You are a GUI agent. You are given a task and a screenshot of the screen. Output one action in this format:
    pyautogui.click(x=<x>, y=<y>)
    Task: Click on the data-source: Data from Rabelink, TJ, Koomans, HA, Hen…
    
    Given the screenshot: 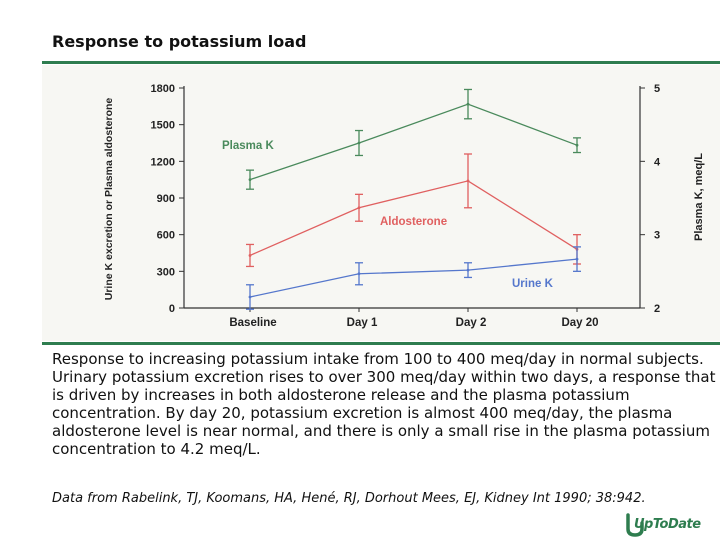 What is the action you would take?
    pyautogui.click(x=349, y=498)
    